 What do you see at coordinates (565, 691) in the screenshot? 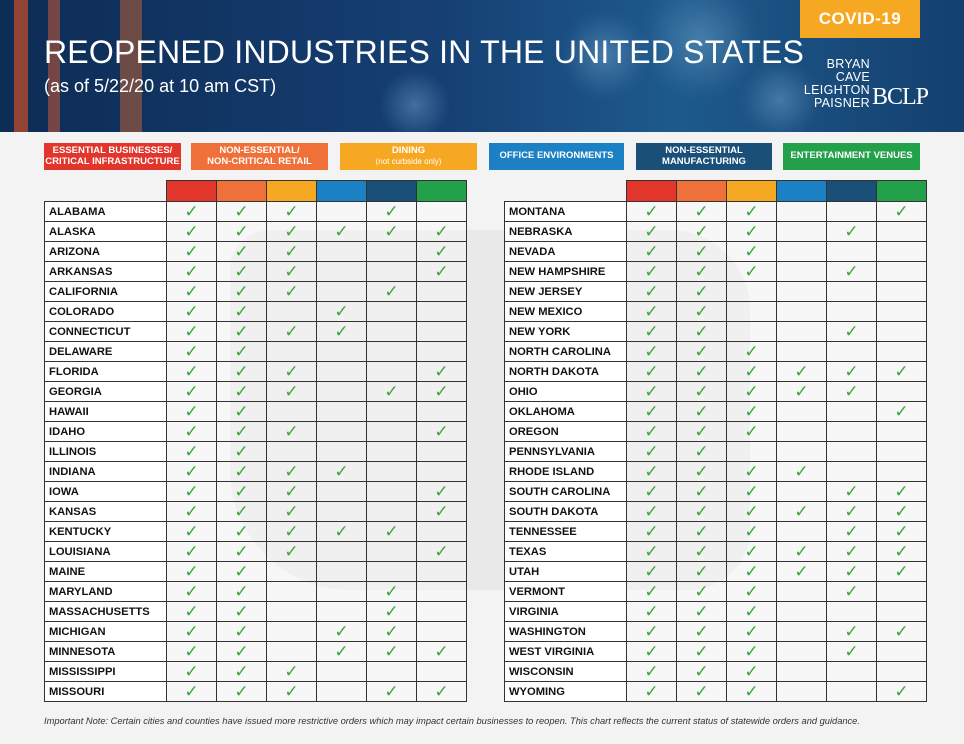
I see `state-name: WYOMING` at bounding box center [565, 691].